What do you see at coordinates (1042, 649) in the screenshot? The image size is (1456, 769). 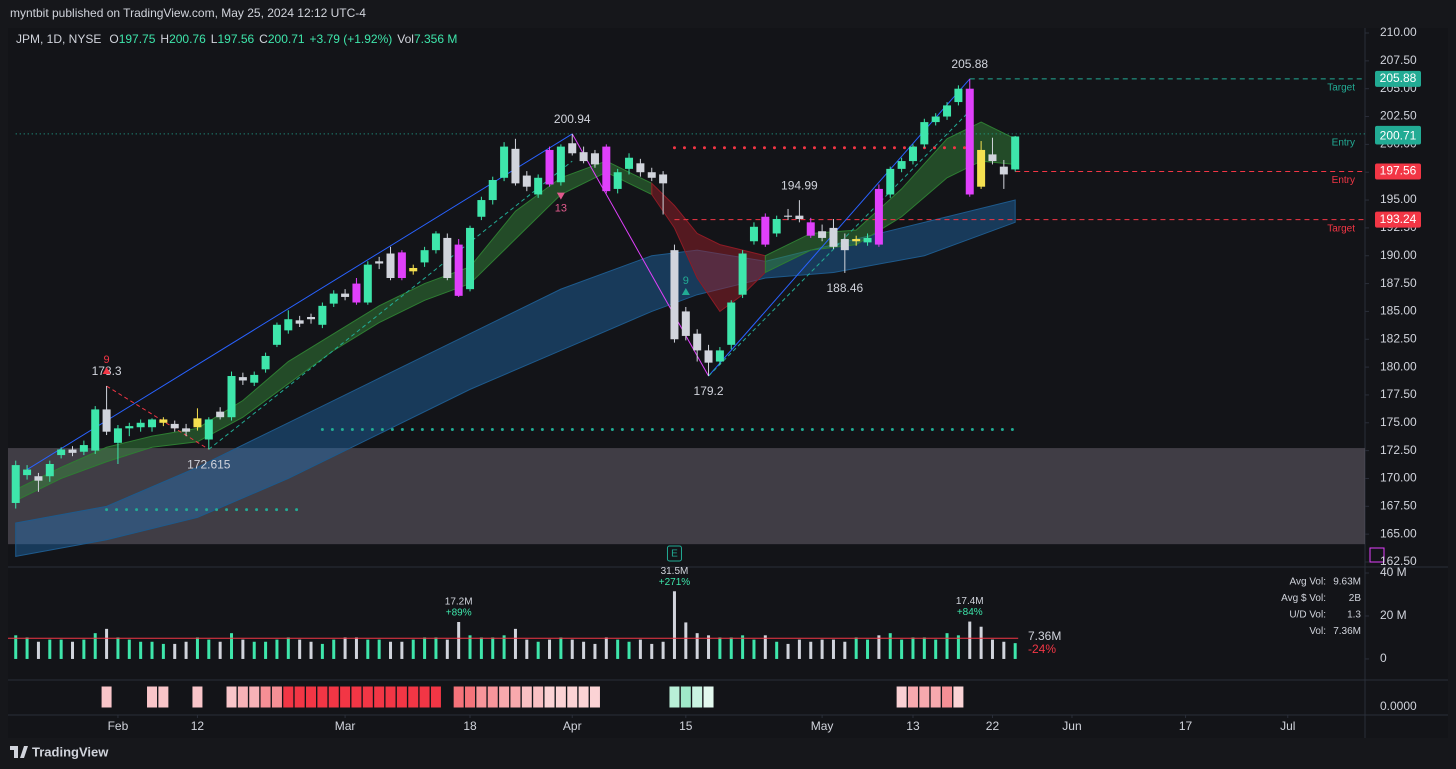 I see `volume-last-change: -24%` at bounding box center [1042, 649].